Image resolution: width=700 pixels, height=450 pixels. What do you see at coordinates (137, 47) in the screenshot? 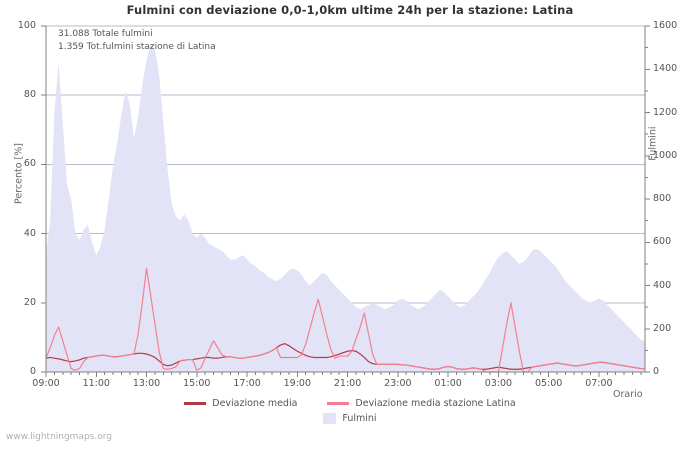
I see `plot-annotation: 1.359 Tot.fulmini stazione di Latina` at bounding box center [137, 47].